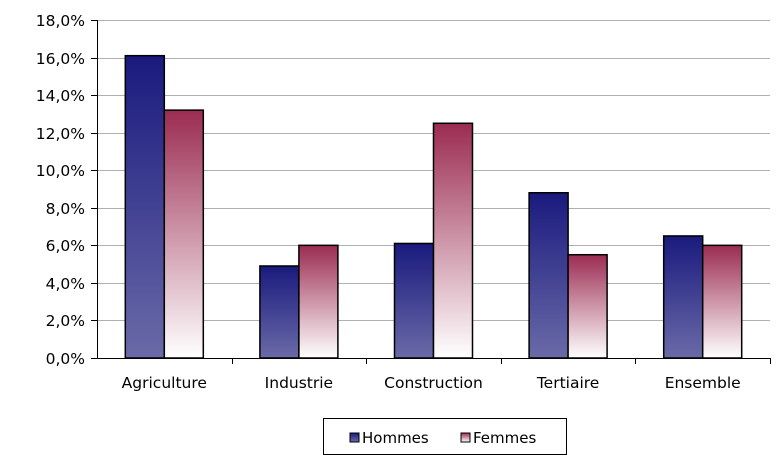  Describe the element at coordinates (164, 383) in the screenshot. I see `x-tick-label: Agriculture` at that location.